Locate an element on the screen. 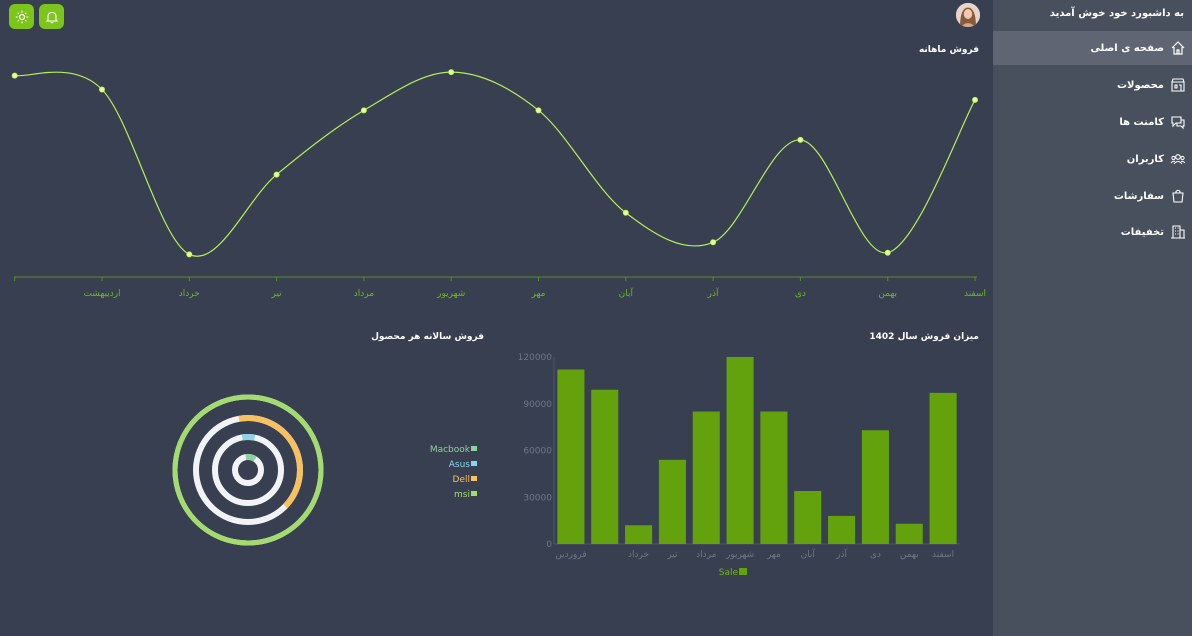 The width and height of the screenshot is (1192, 636). y-tick-label: 0 is located at coordinates (549, 545).